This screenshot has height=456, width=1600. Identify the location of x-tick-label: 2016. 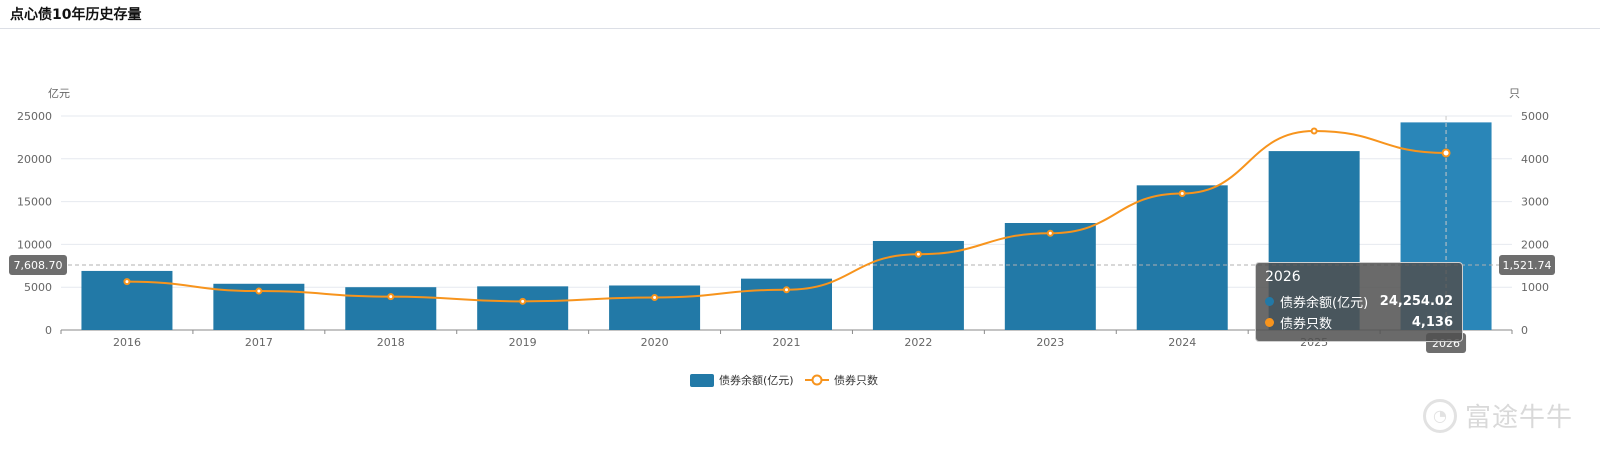
(127, 342).